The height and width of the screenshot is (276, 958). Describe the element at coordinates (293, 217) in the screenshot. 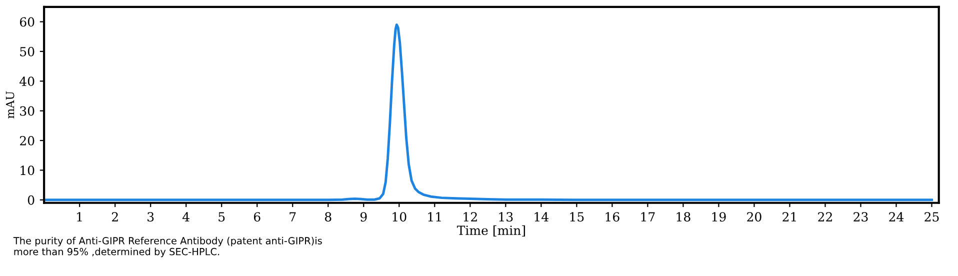

I see `x-tick-label: 7` at that location.